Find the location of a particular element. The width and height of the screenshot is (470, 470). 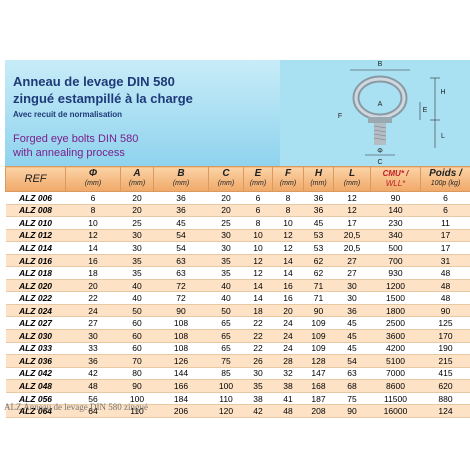

table-row: ALZ 030 30 60 108 65 22 24 109 45 3600 170 is located at coordinates (237, 336).